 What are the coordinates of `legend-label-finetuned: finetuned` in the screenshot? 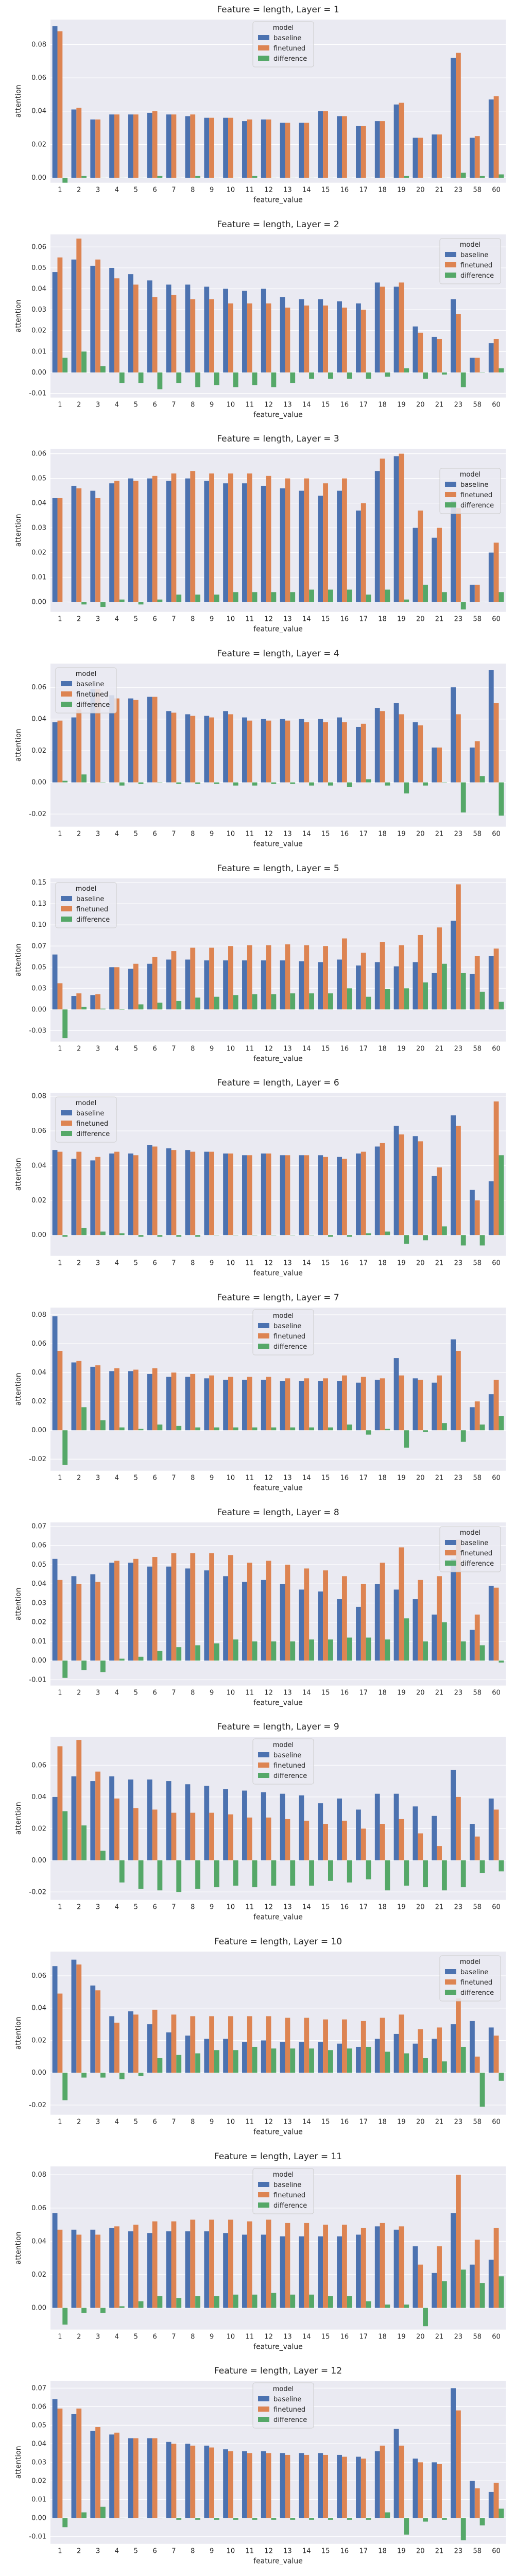 It's located at (92, 1124).